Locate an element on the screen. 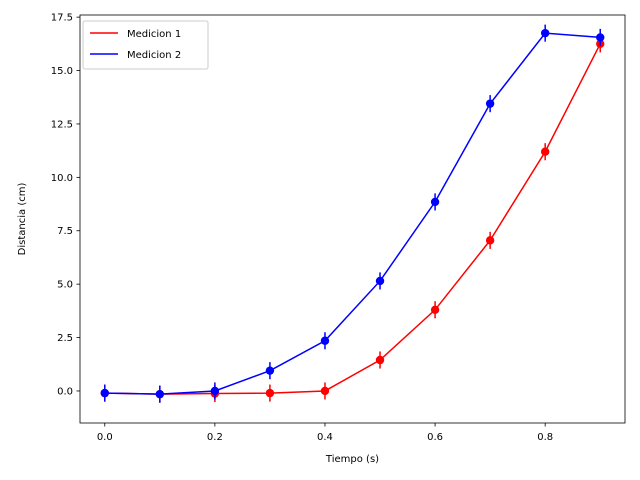 The height and width of the screenshot is (480, 640). x-axis-label: Tiempo (s) is located at coordinates (352, 459).